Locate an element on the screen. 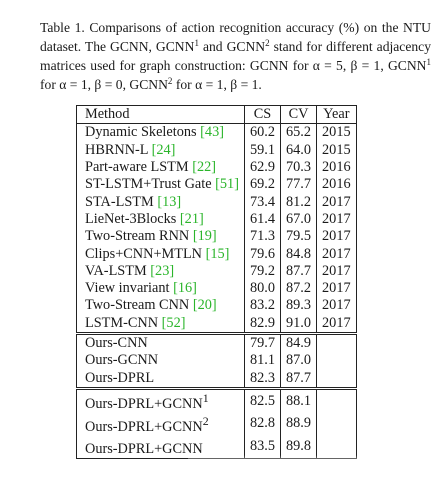 Image resolution: width=443 pixels, height=477 pixels. method-cell: Ours-DPRL+GCNN1 is located at coordinates (160, 399).